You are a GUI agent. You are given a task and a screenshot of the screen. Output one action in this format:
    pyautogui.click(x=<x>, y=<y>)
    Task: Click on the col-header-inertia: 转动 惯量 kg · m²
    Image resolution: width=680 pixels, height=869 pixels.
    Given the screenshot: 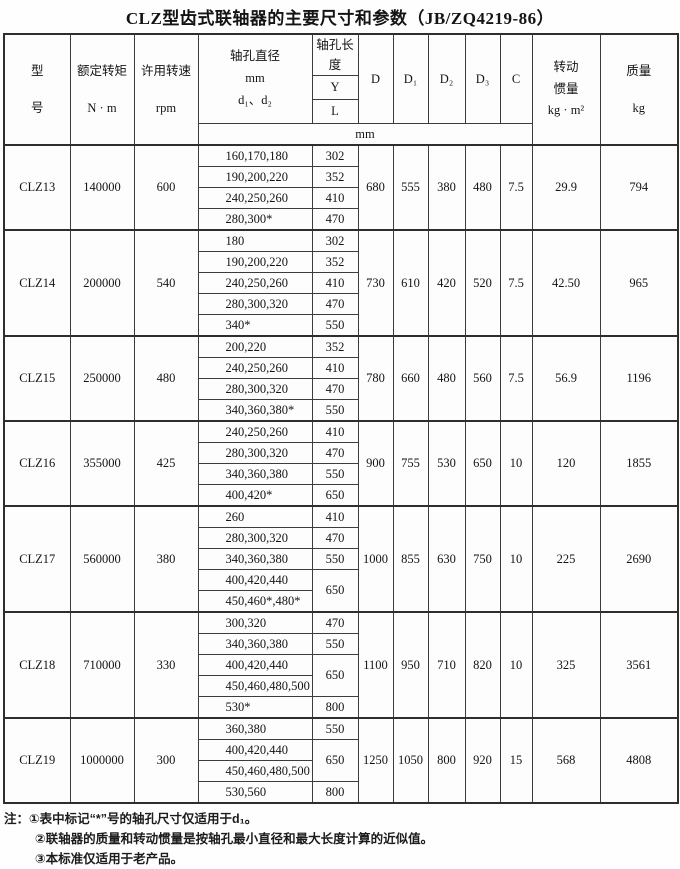 What is the action you would take?
    pyautogui.click(x=566, y=89)
    